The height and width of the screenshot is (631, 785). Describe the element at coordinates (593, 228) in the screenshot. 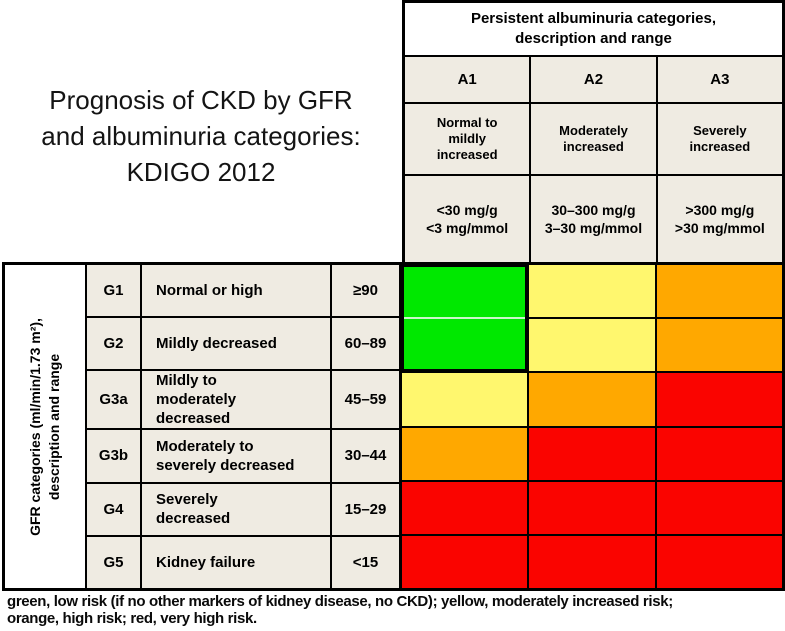

I see `albuminuria-range-line: 3–30 mg/mmol` at that location.